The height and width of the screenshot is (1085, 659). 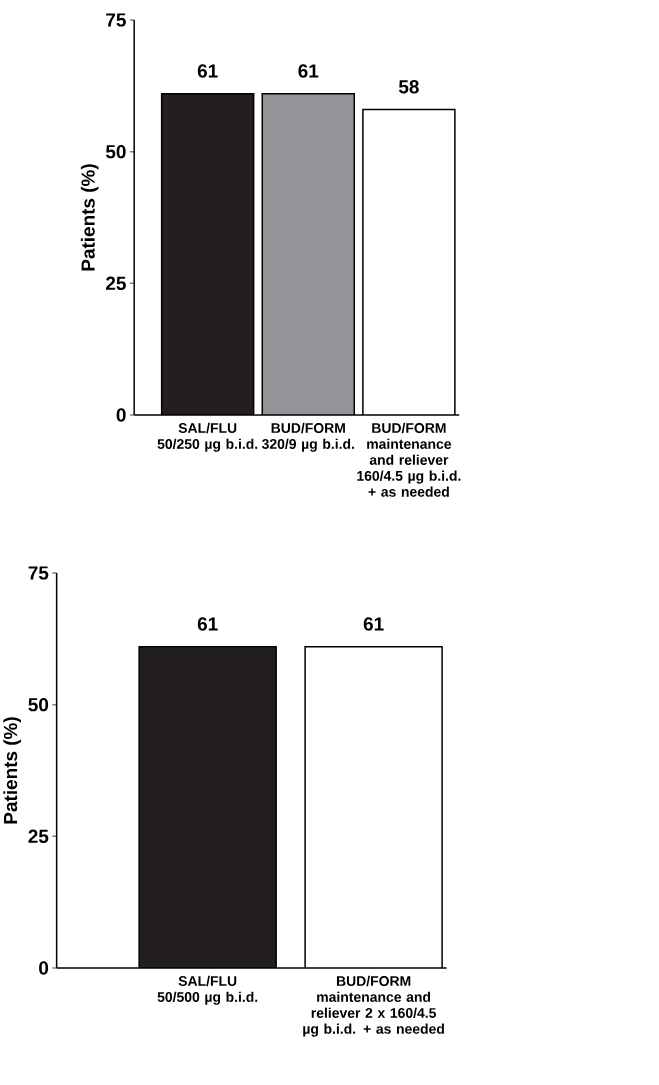 I want to click on data-label: 58, so click(x=409, y=87).